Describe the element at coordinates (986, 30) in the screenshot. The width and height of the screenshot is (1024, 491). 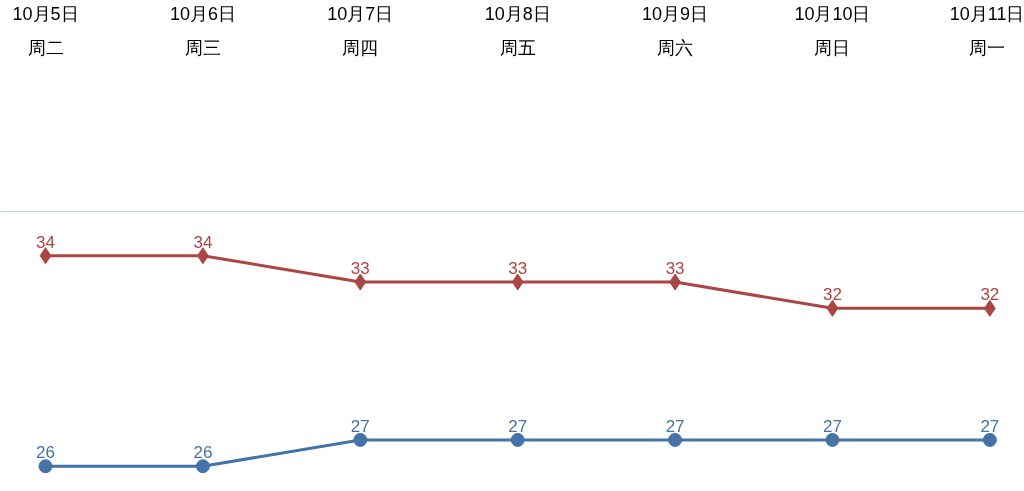
I see `x-tick-label: 10月11日周一` at that location.